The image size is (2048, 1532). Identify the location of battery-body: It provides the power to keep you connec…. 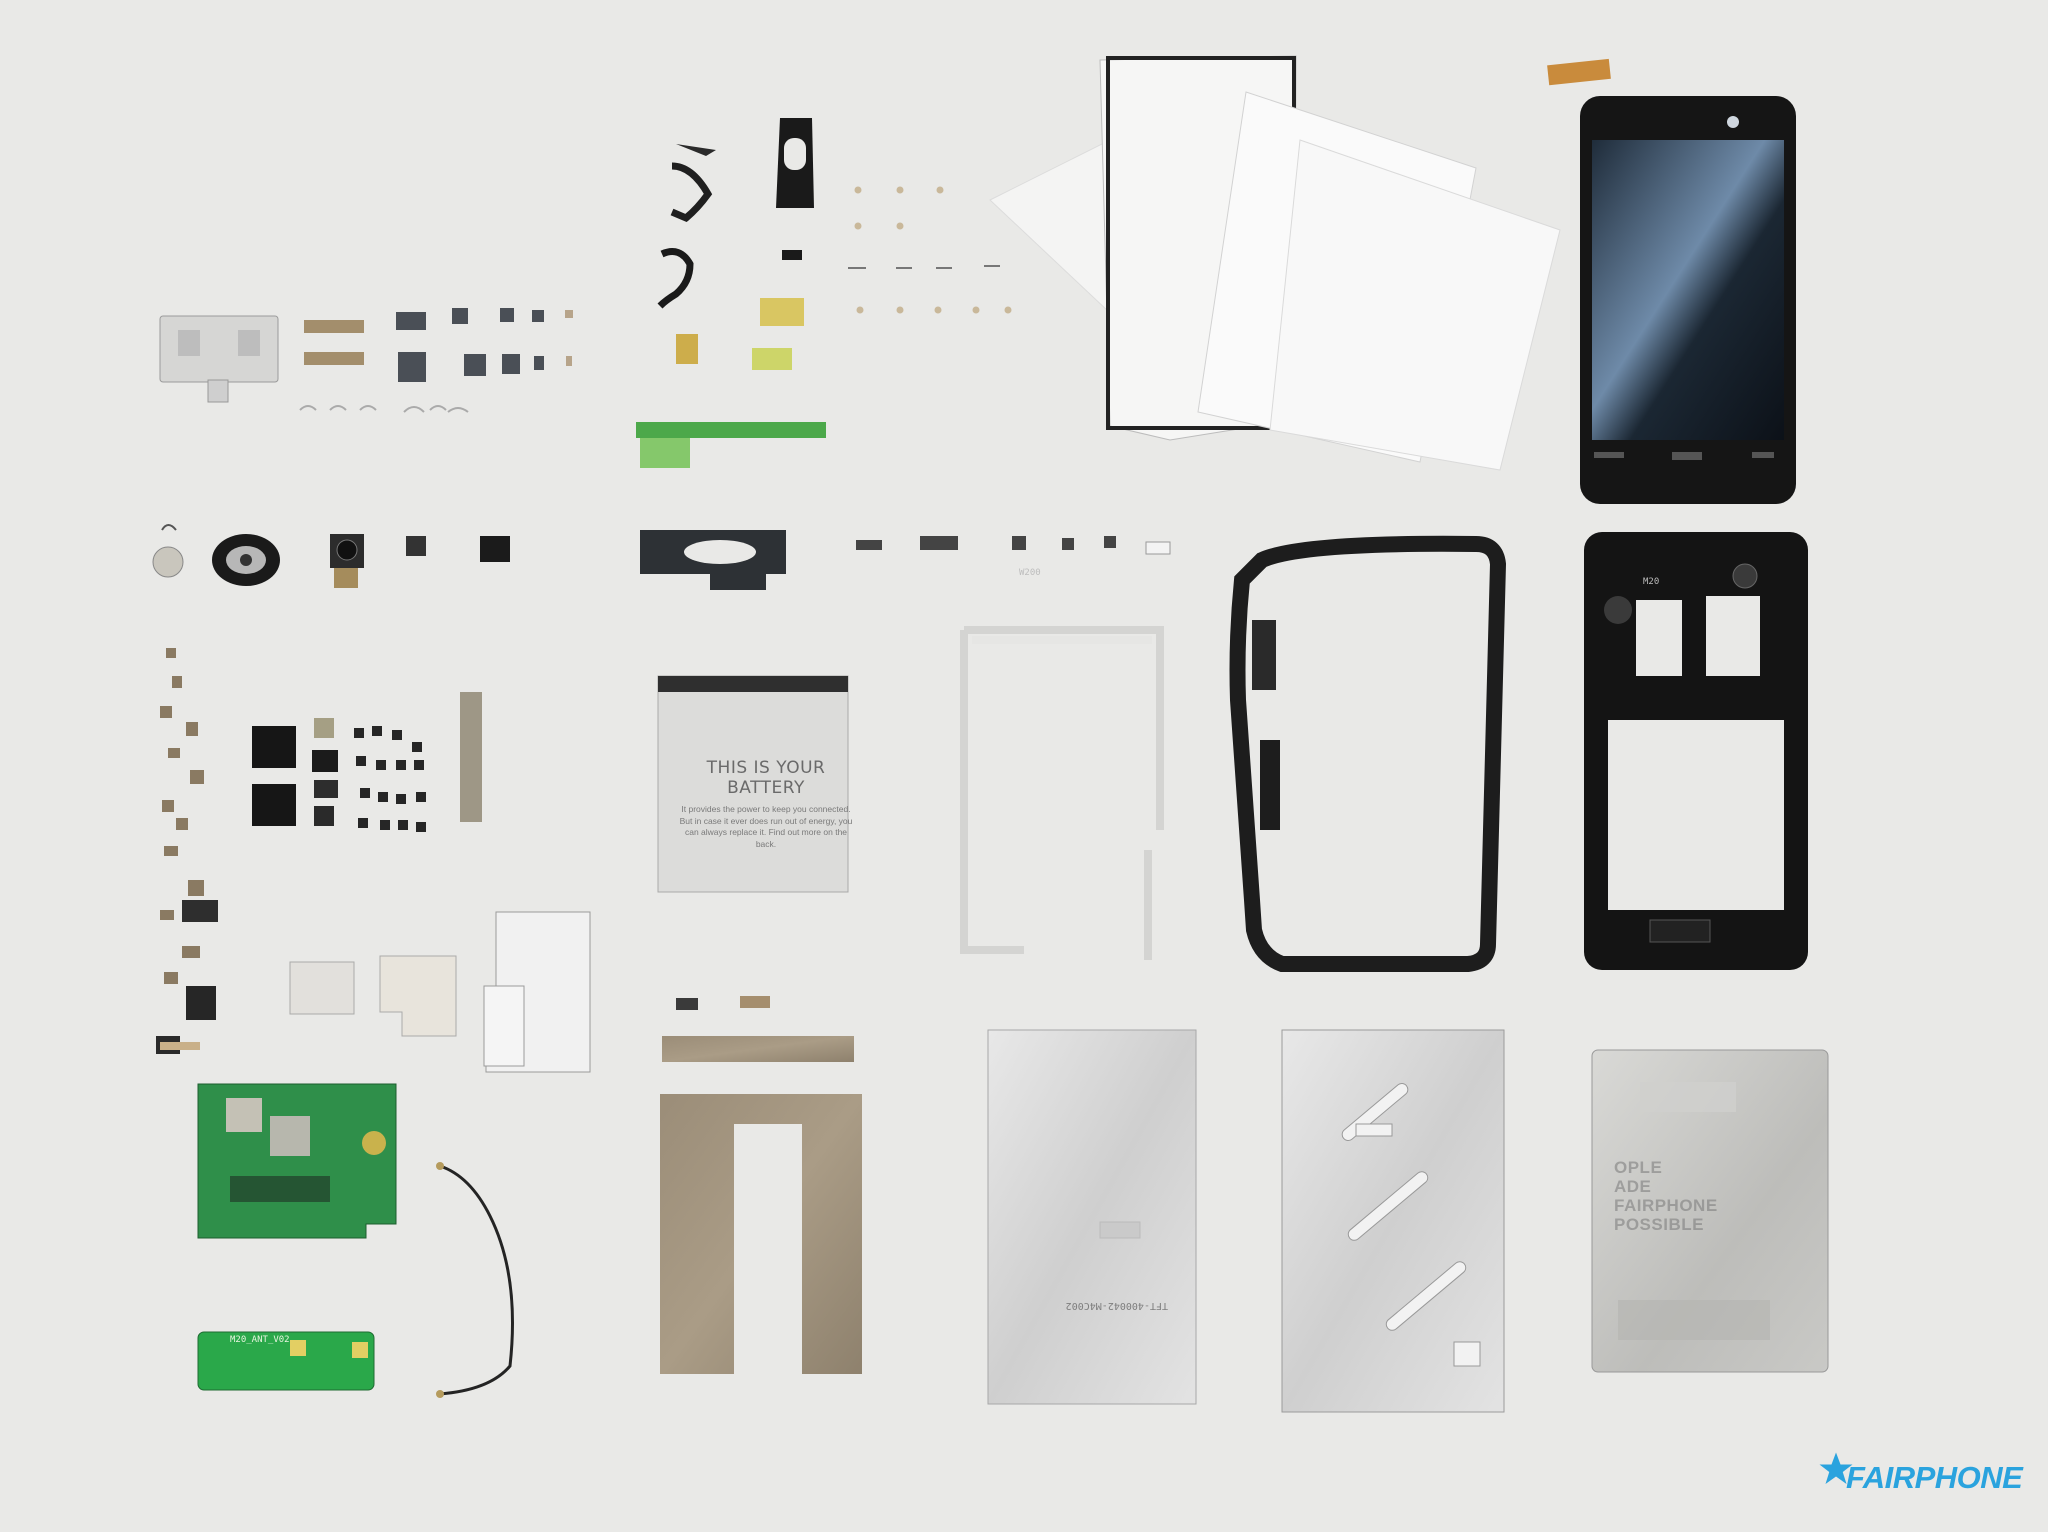
(766, 826).